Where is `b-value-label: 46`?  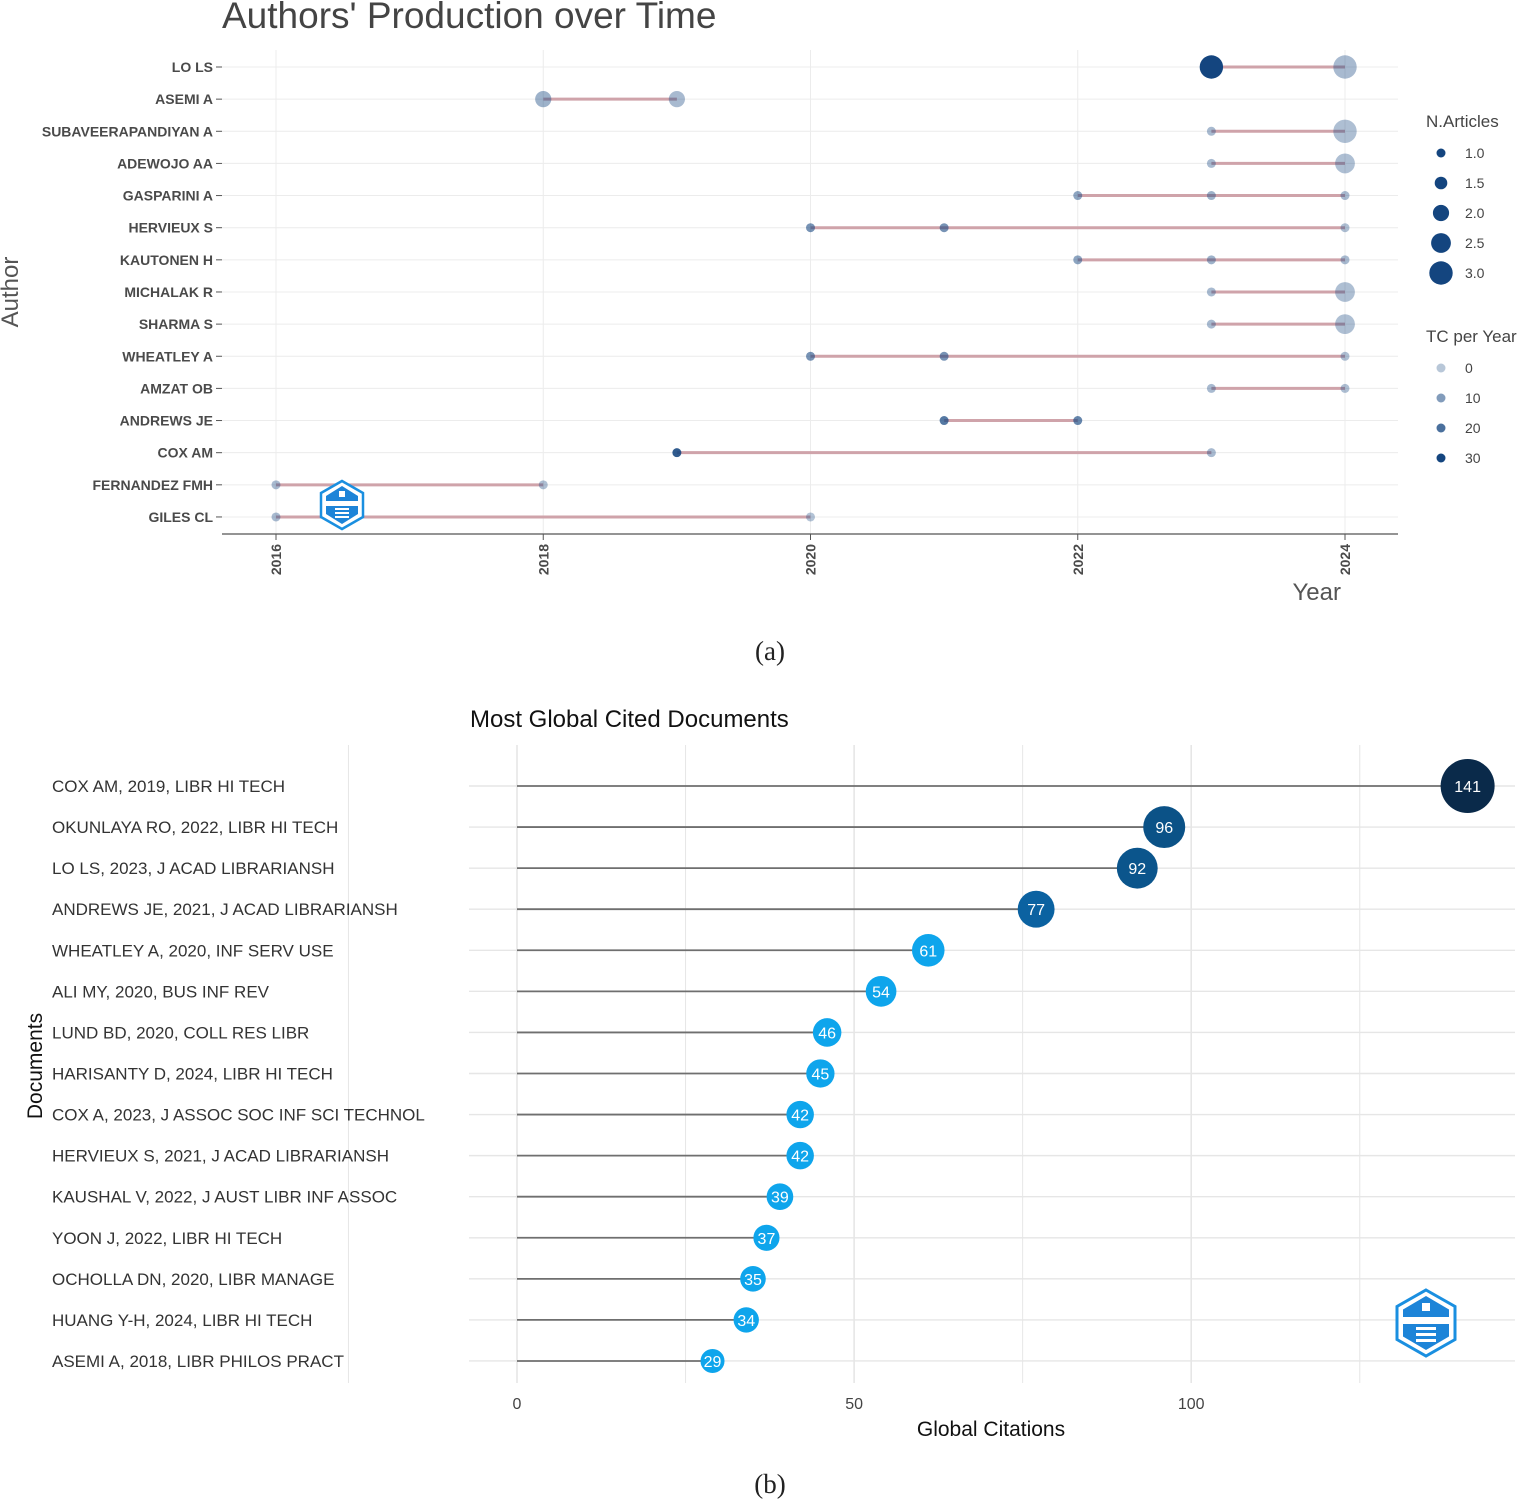 b-value-label: 46 is located at coordinates (827, 1033).